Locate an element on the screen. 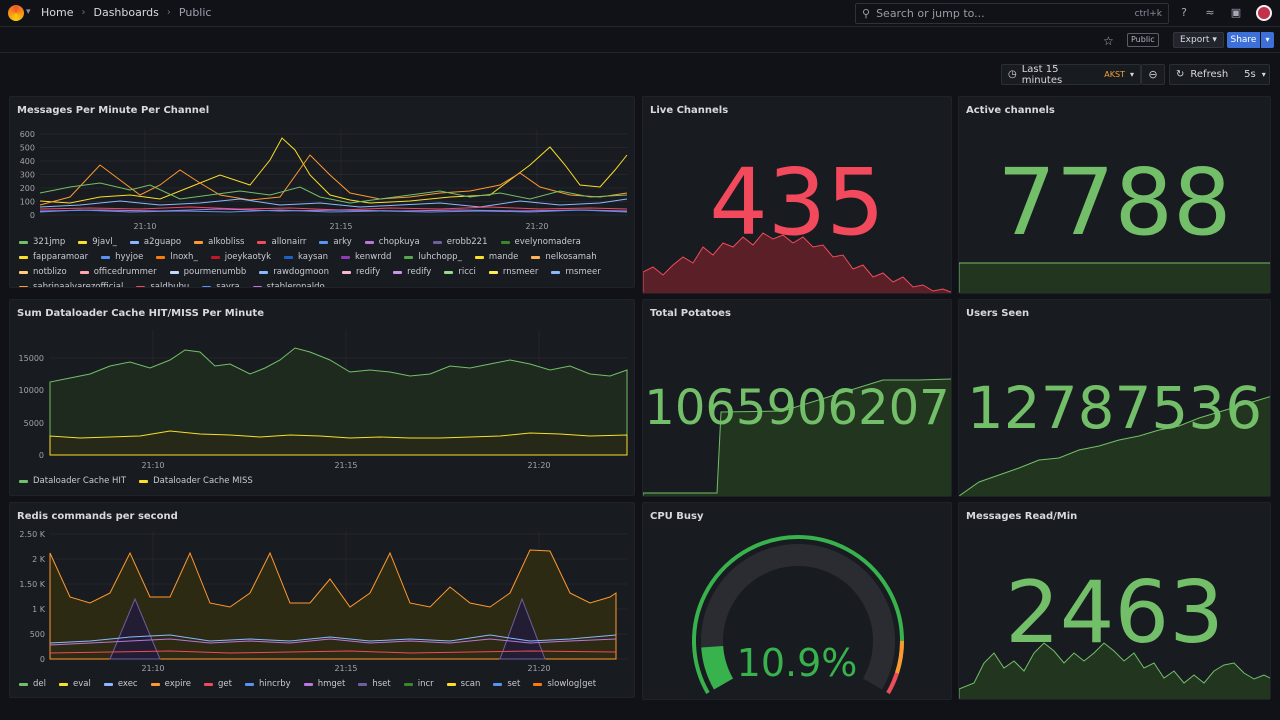 This screenshot has width=1280, height=720. legend-item: hset is located at coordinates (374, 684).